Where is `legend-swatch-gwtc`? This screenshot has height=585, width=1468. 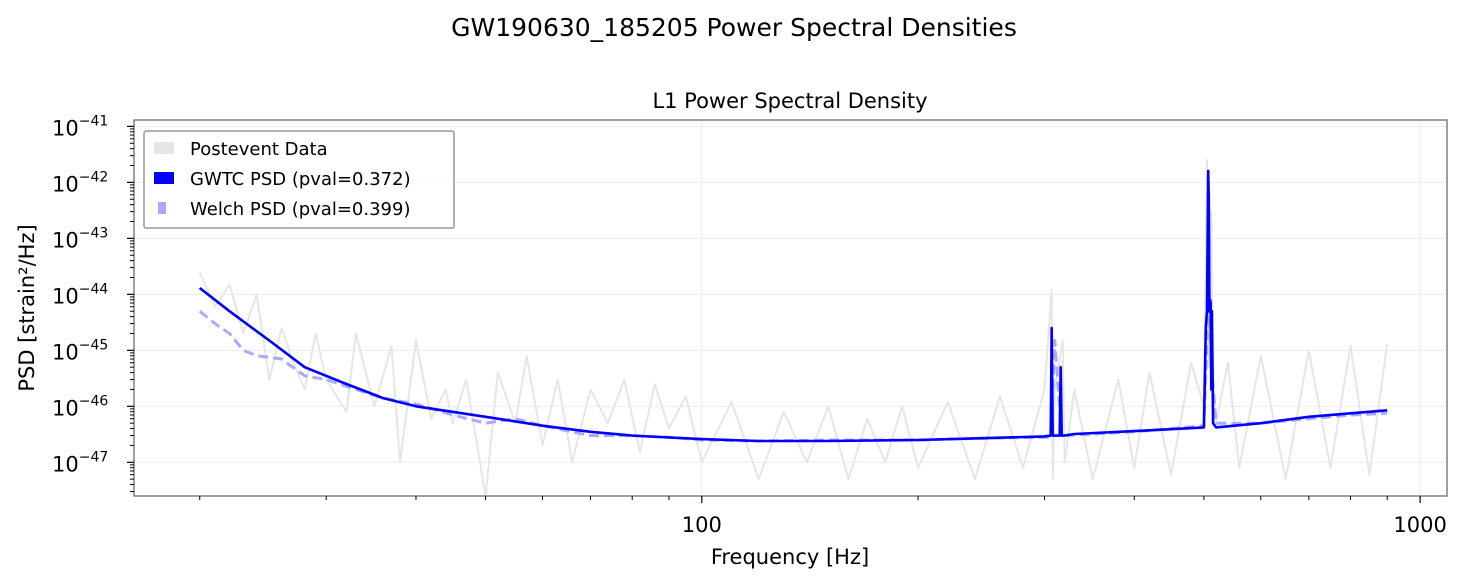
legend-swatch-gwtc is located at coordinates (164, 178).